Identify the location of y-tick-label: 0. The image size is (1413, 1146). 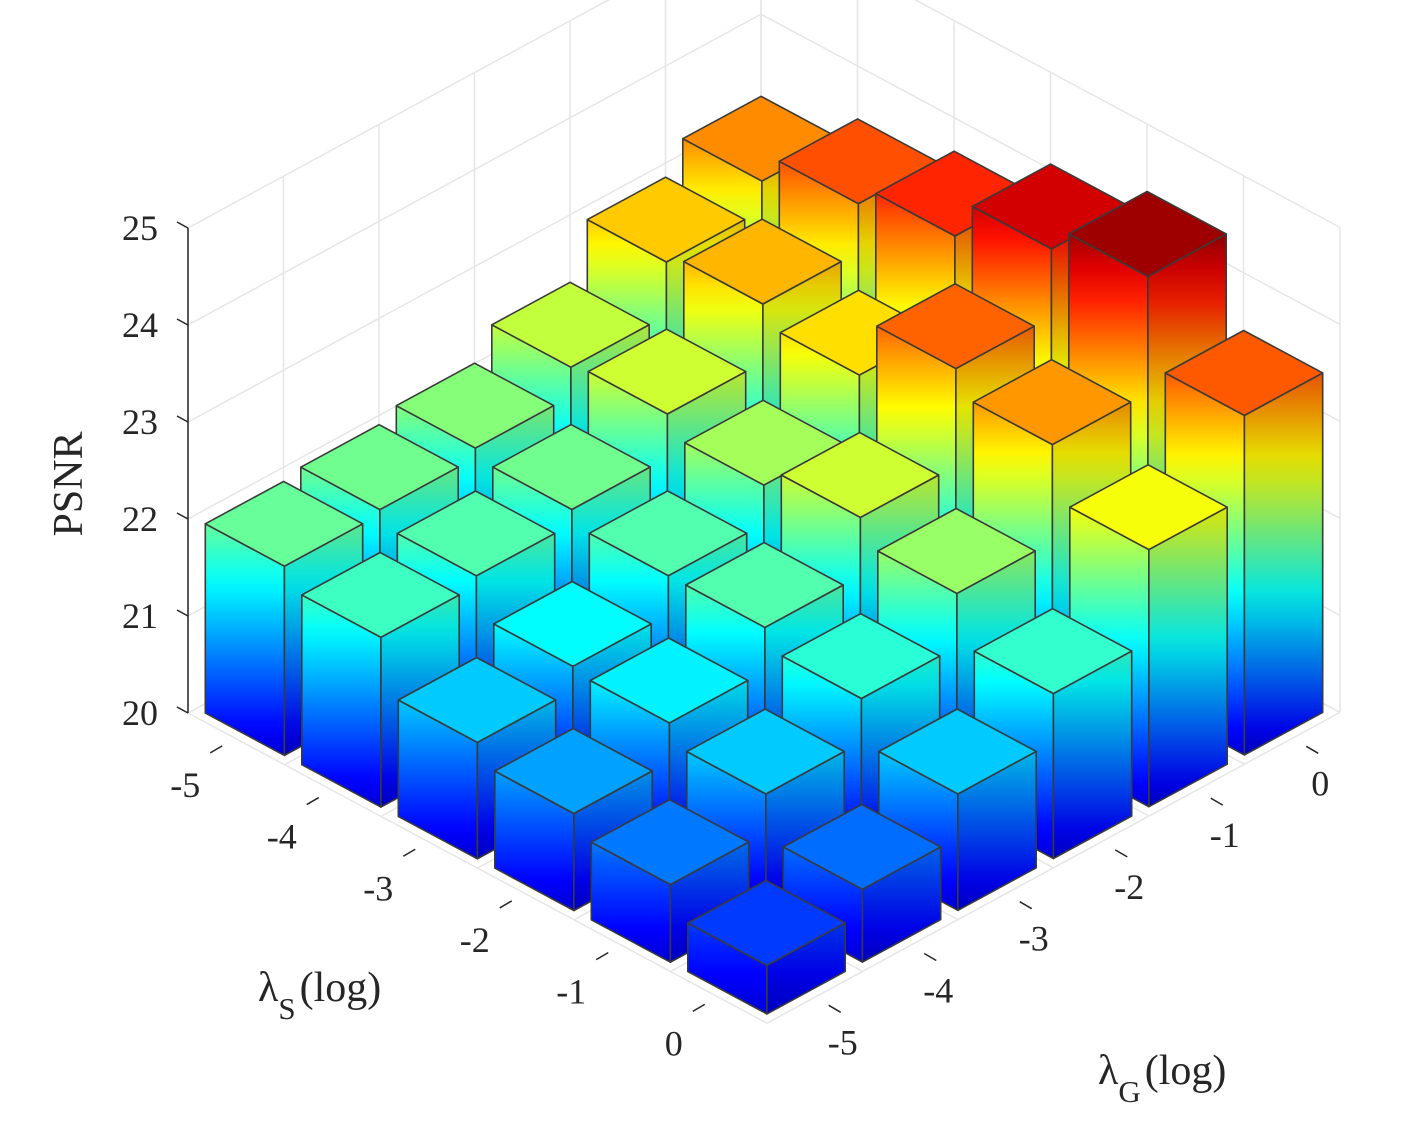
(1320, 783).